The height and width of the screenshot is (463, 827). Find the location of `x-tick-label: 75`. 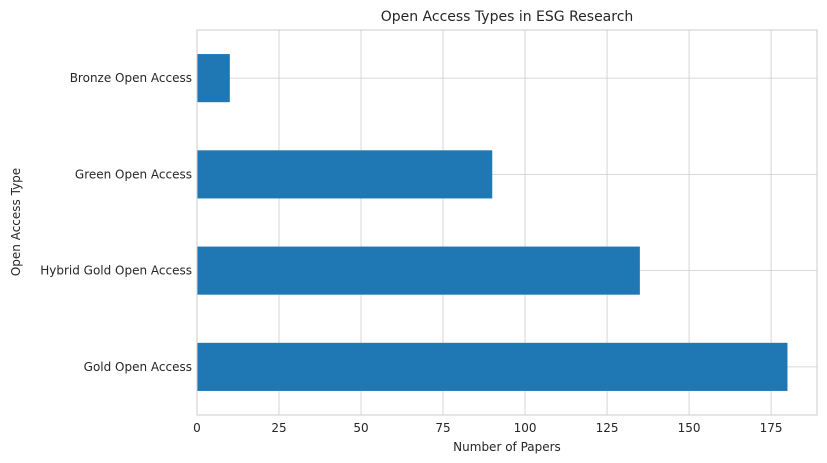

x-tick-label: 75 is located at coordinates (442, 428).